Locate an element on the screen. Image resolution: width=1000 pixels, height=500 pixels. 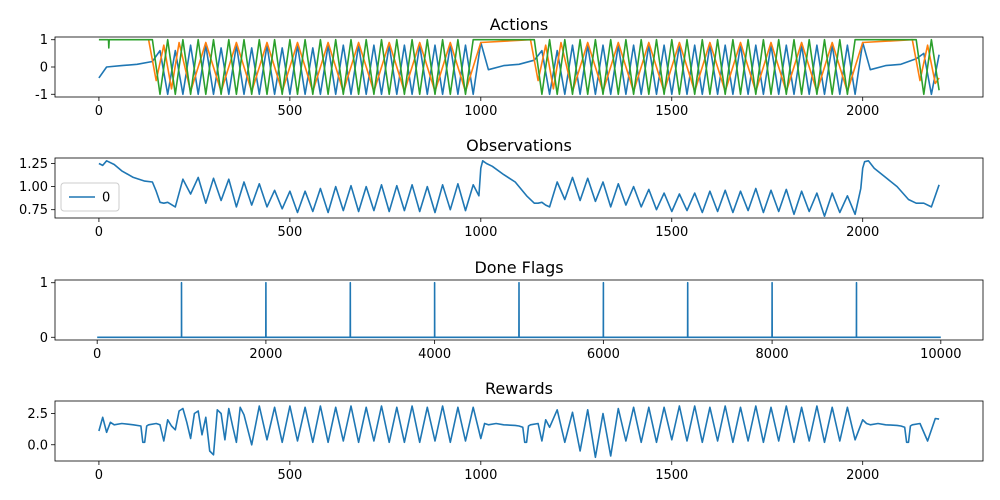
x-tick-label-1-4: 2000 is located at coordinates (862, 232).